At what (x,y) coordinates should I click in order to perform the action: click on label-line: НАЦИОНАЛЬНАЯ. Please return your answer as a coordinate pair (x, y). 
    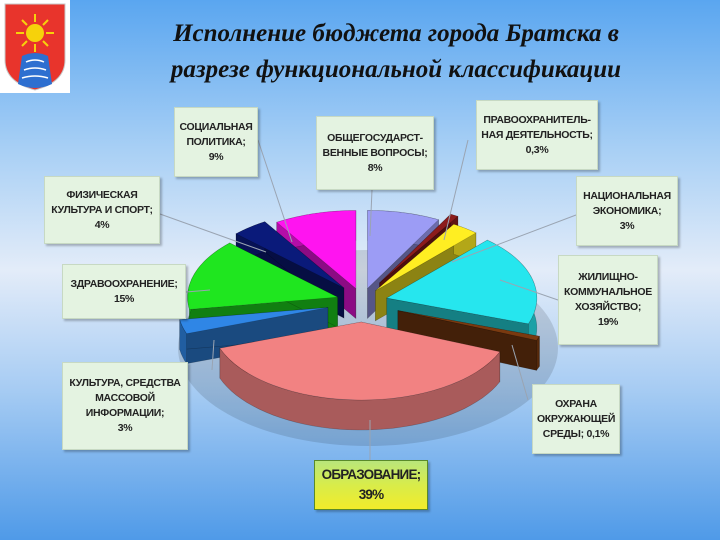
    Looking at the image, I should click on (627, 195).